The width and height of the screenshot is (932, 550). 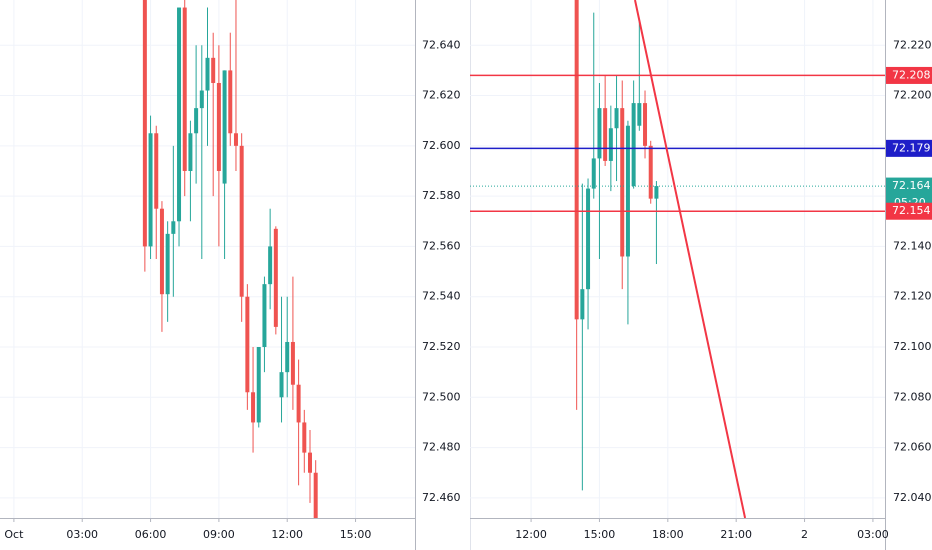 I want to click on y-tick-label: 72.520, so click(x=441, y=346).